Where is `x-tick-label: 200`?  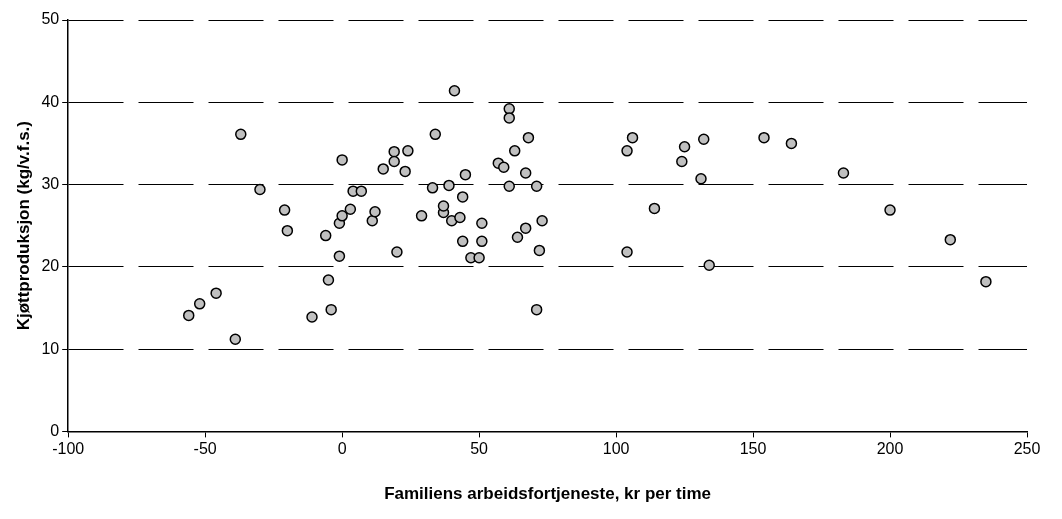 x-tick-label: 200 is located at coordinates (890, 449).